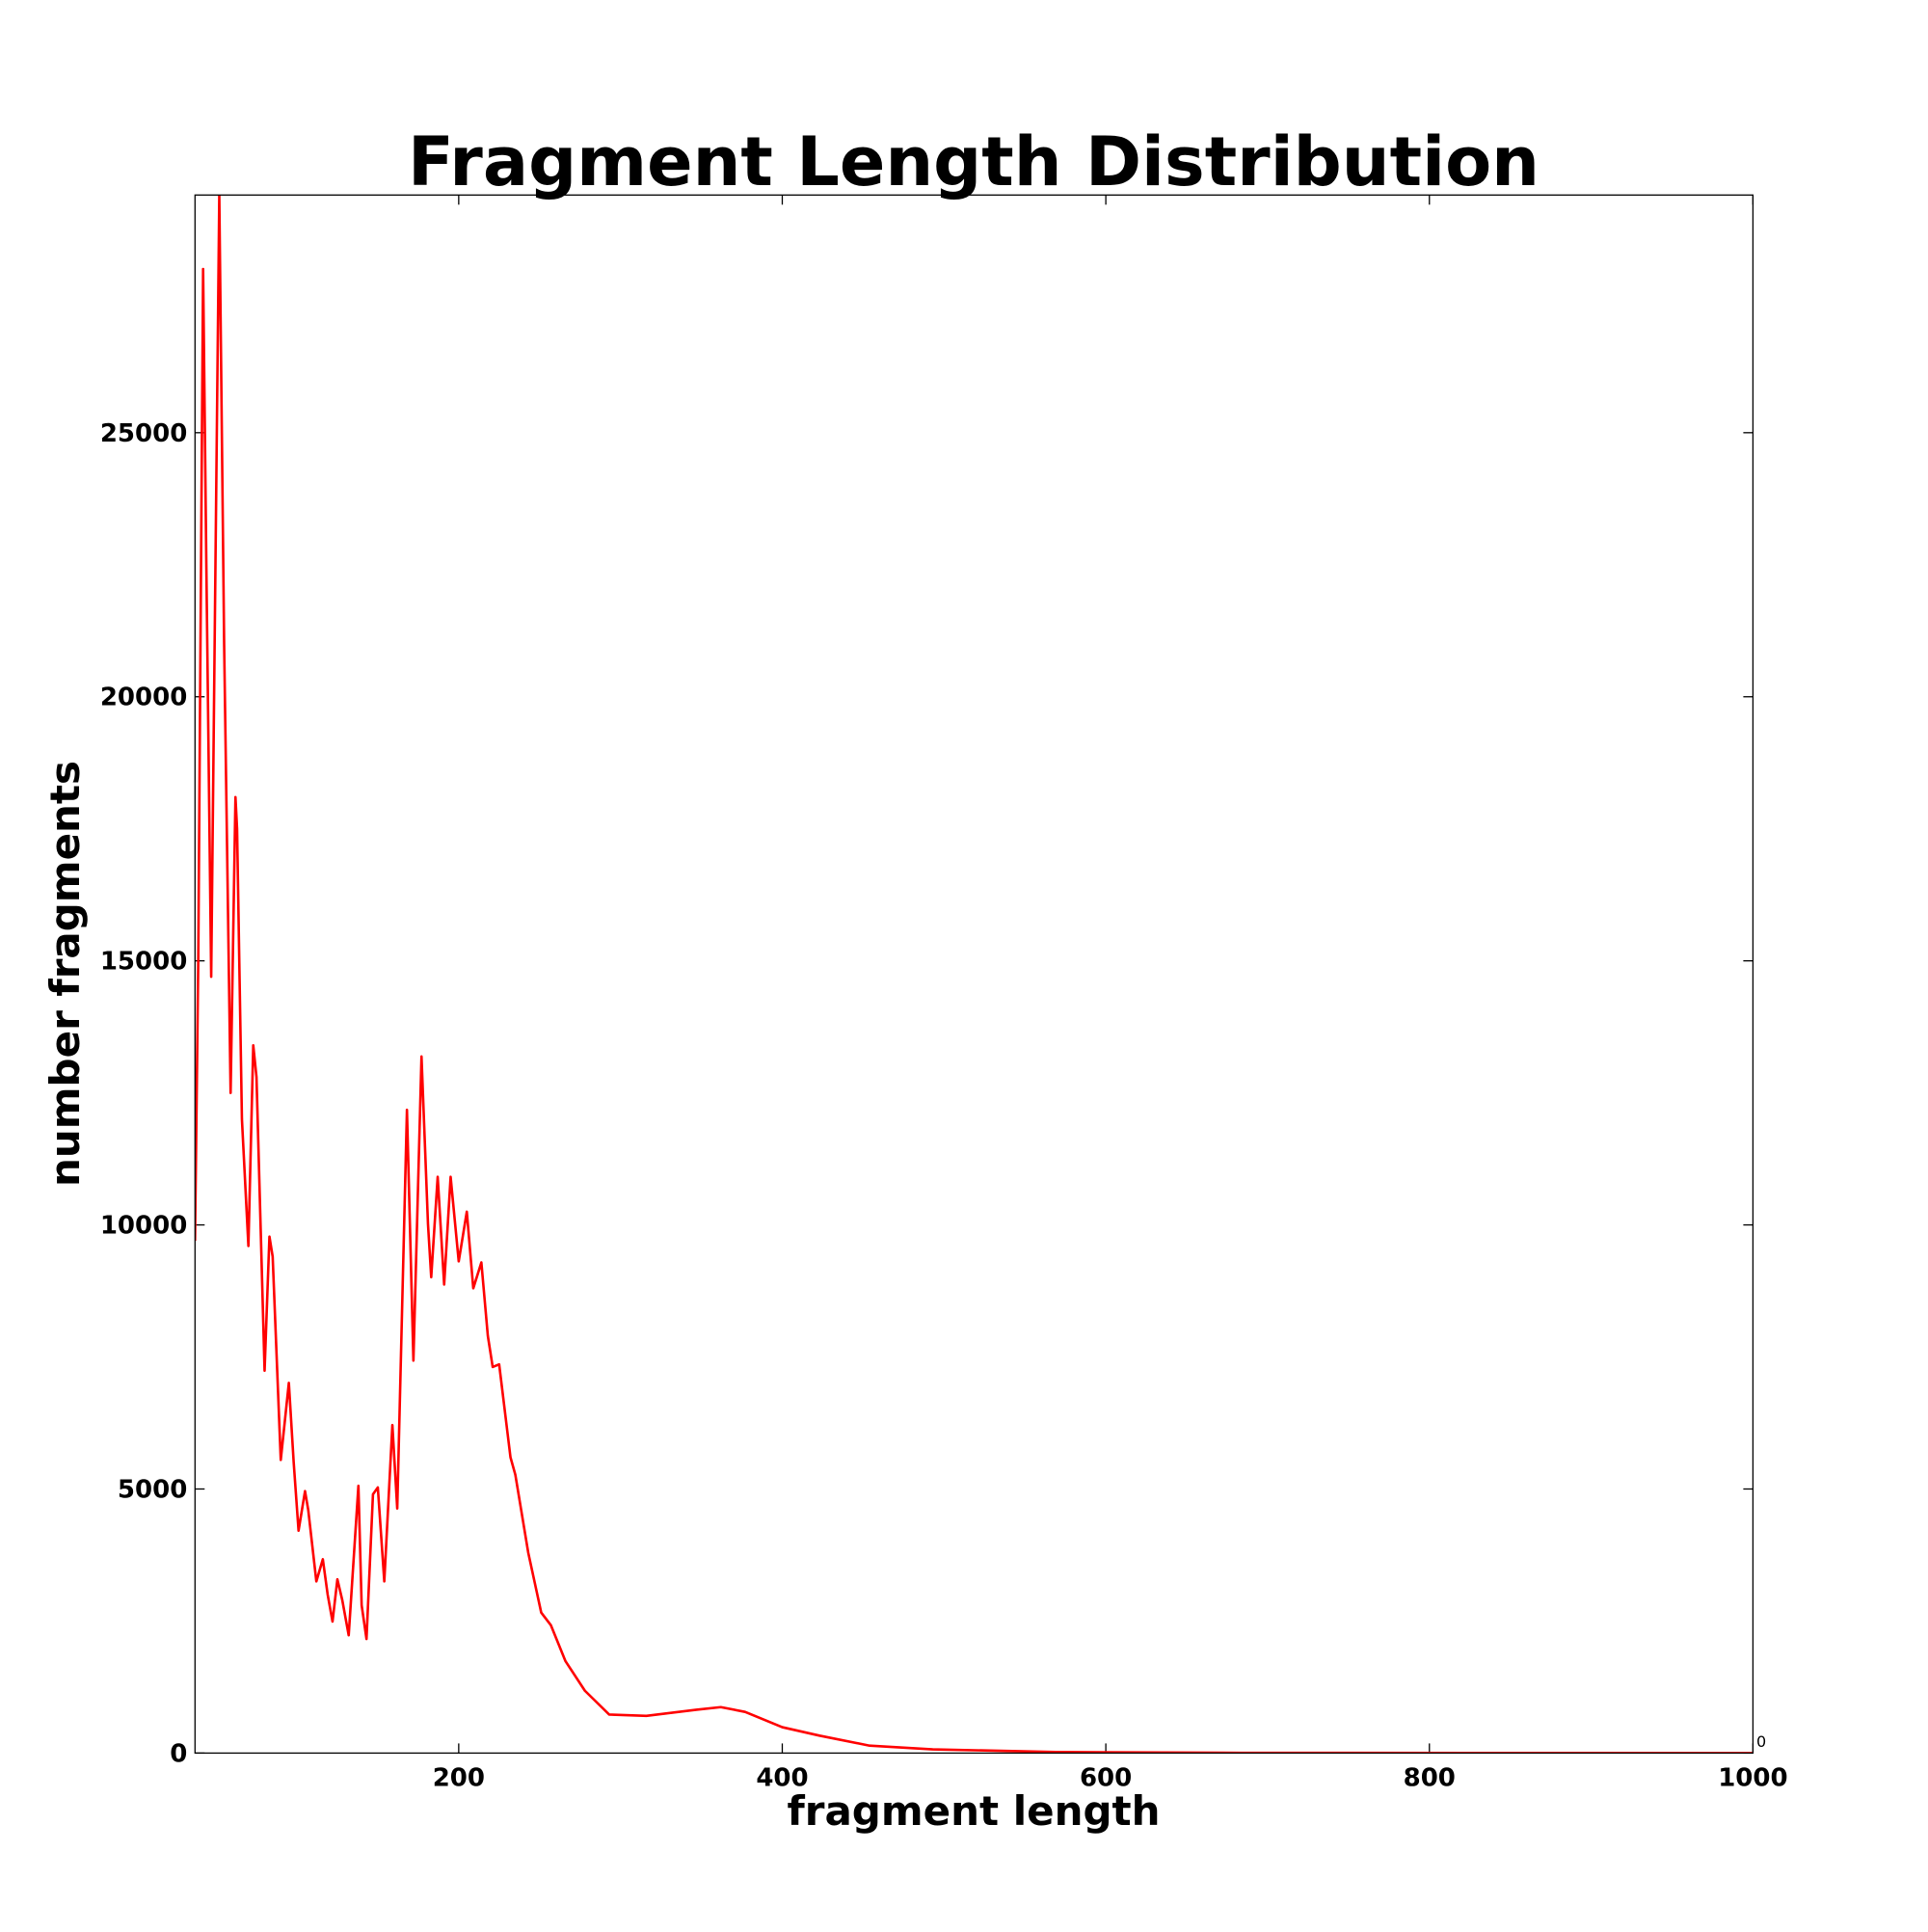  I want to click on x-tick-label: 800, so click(1430, 1778).